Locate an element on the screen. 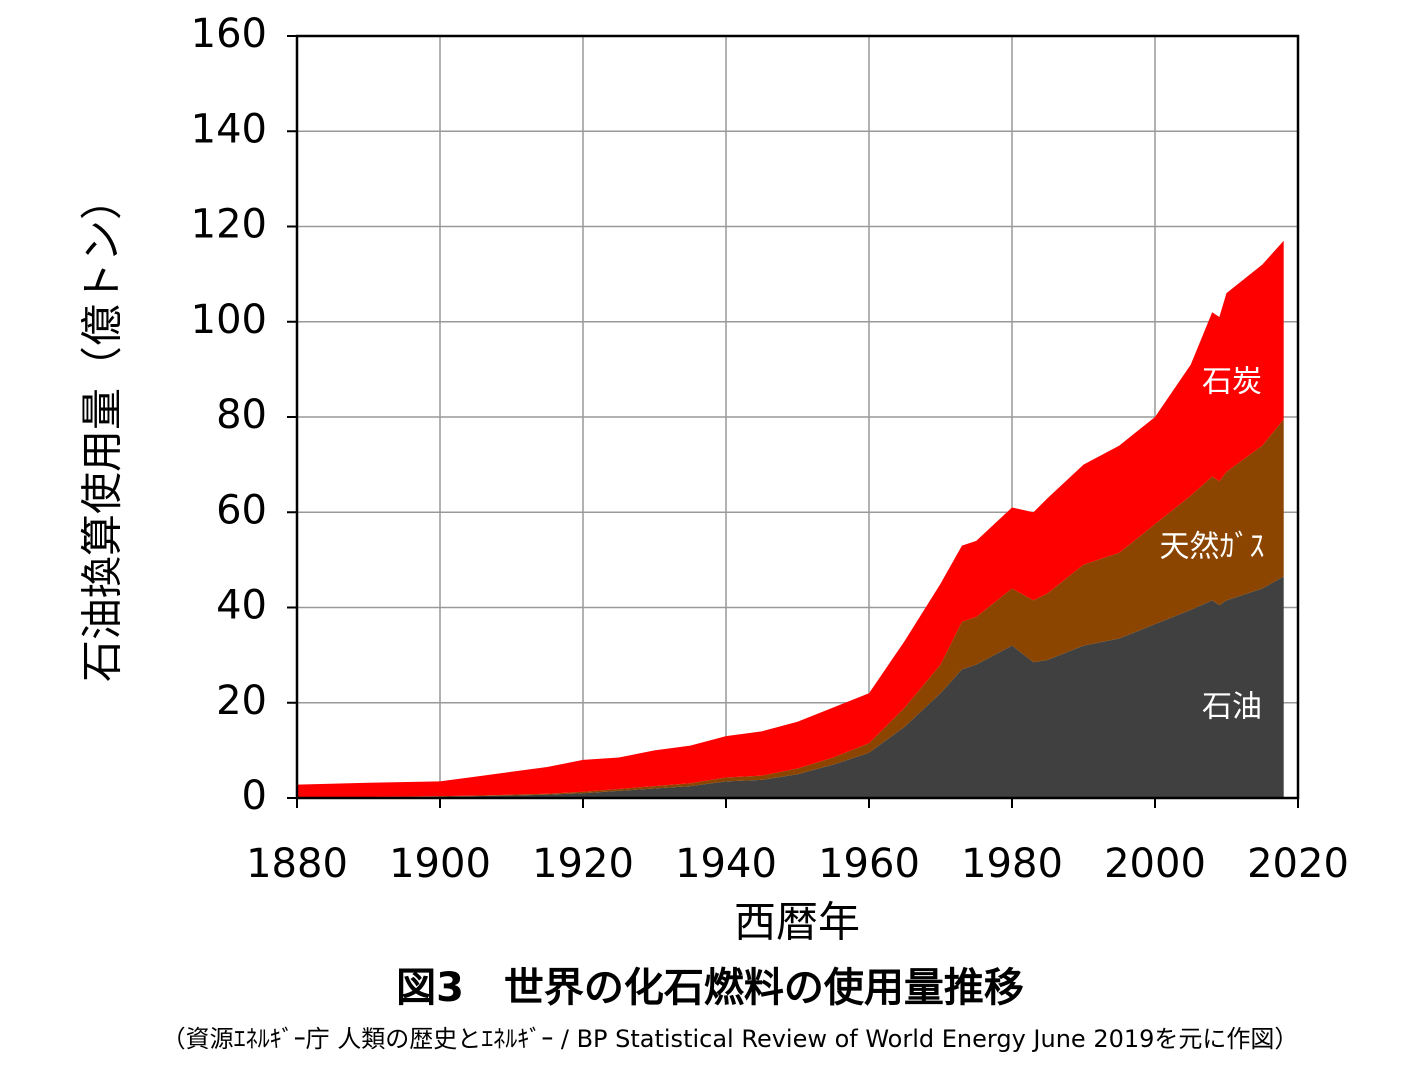 This screenshot has width=1419, height=1076. series-label: 石炭 is located at coordinates (1232, 382).